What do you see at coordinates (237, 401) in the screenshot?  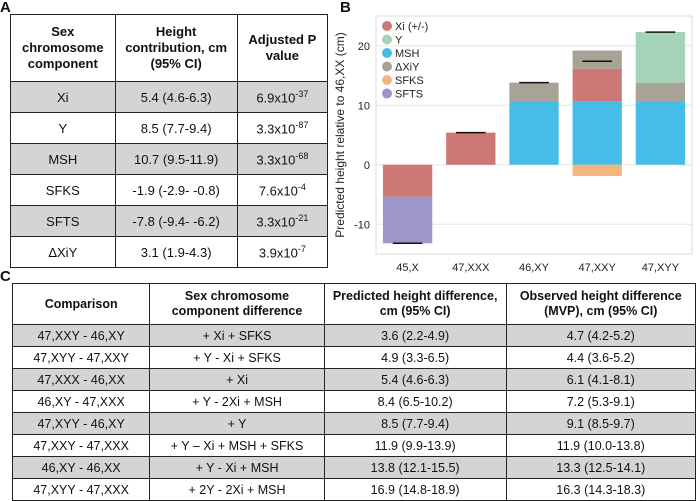 I see `difference-cell: + Y - 2Xi + MSH` at bounding box center [237, 401].